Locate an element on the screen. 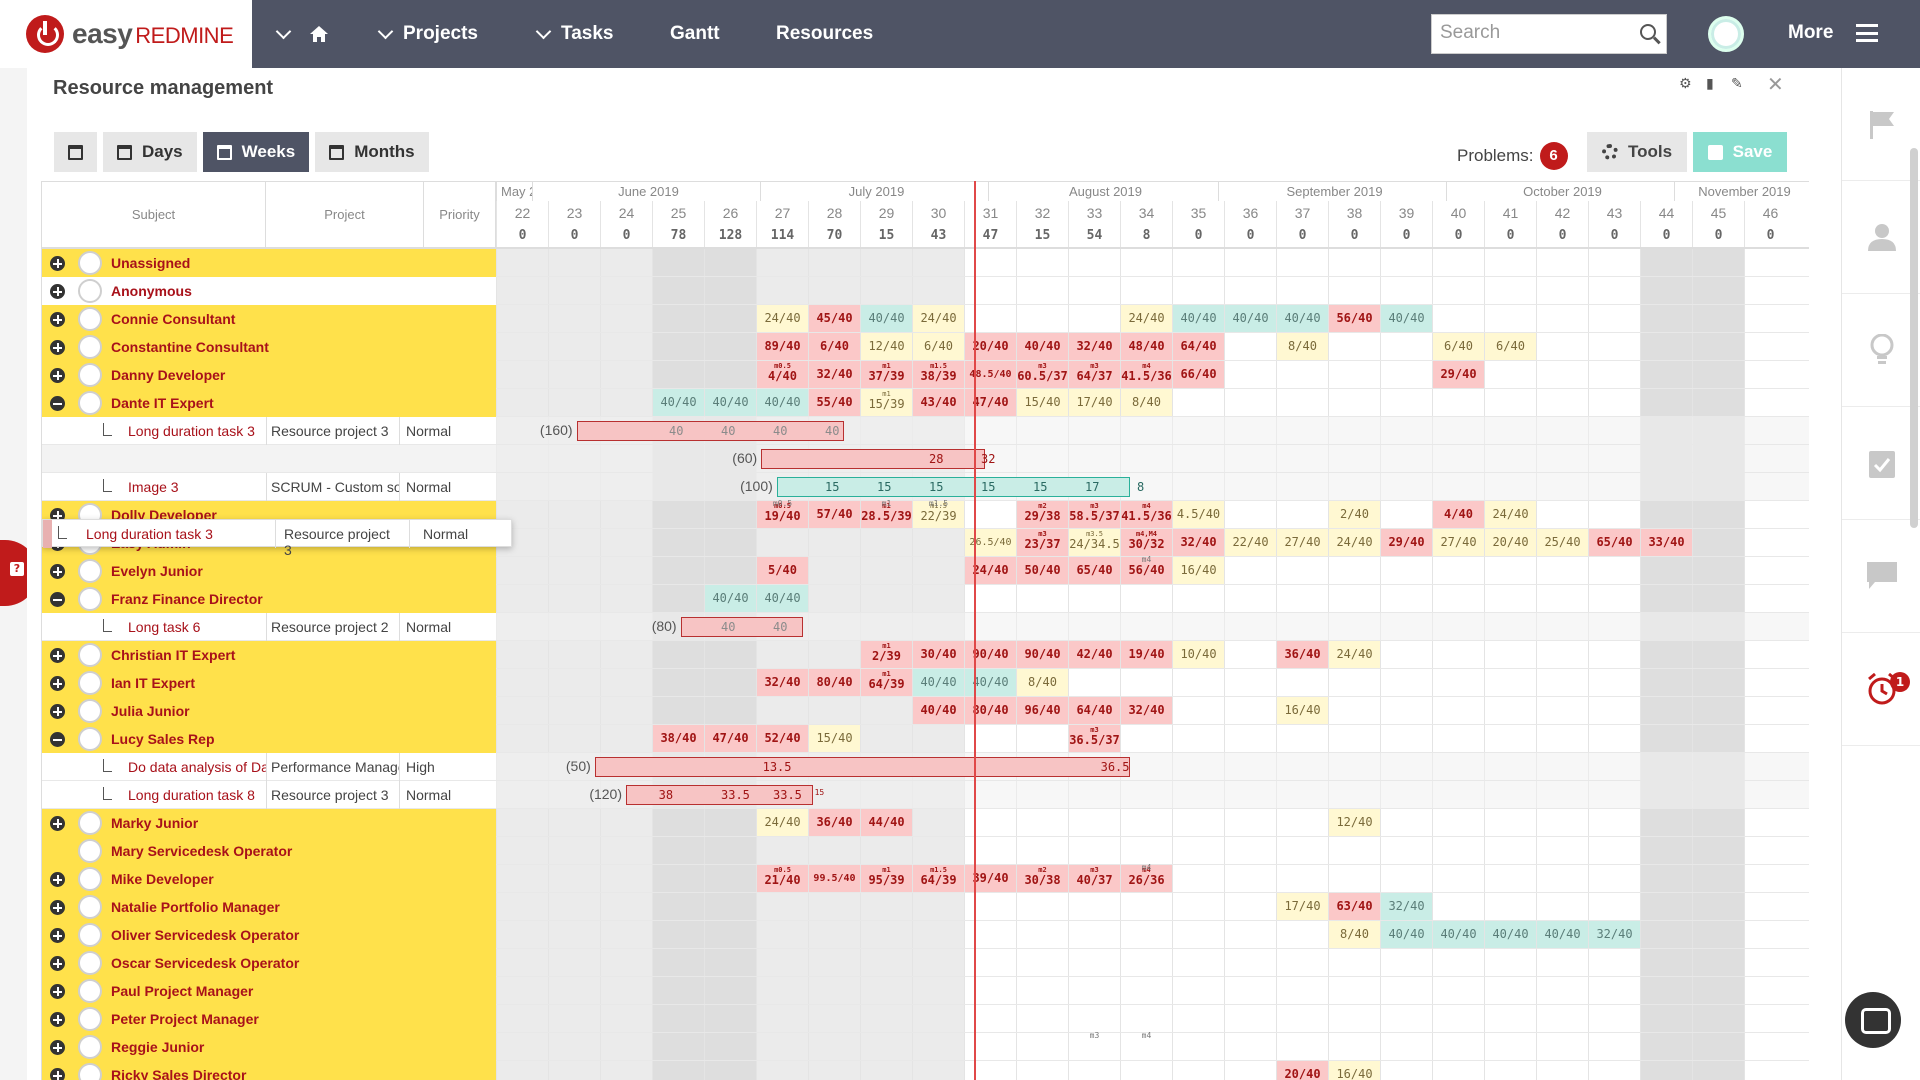 Image resolution: width=1920 pixels, height=1080 pixels. logo: easy REDMINE is located at coordinates (126, 34).